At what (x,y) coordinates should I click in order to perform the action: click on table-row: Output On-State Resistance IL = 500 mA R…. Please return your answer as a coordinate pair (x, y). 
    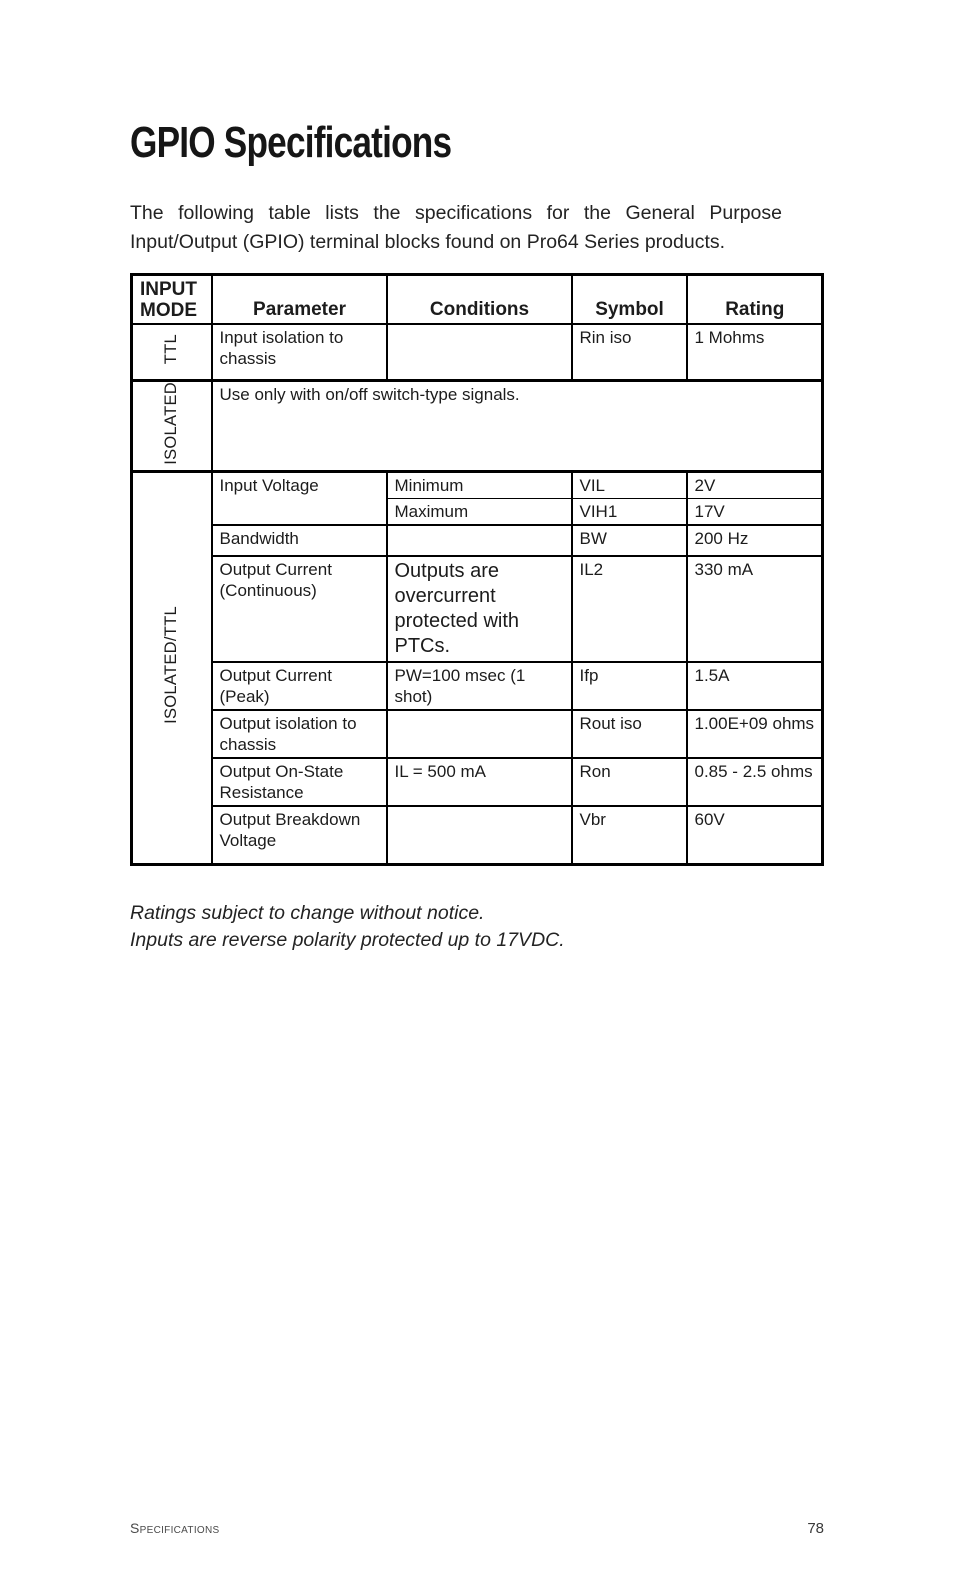
    Looking at the image, I should click on (478, 781).